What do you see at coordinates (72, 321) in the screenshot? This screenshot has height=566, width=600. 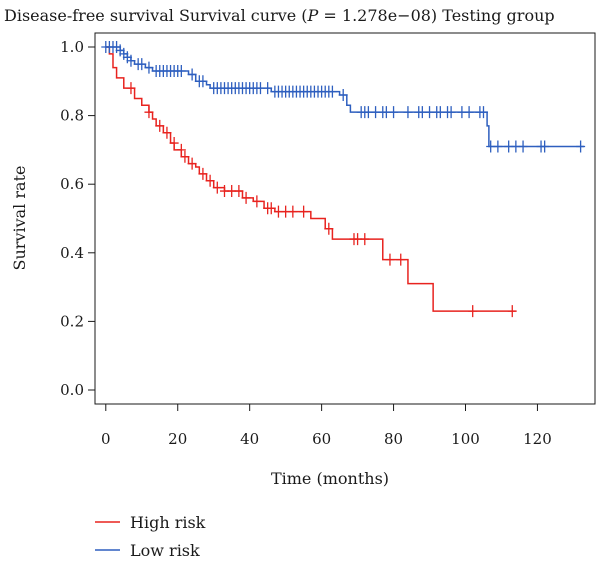 I see `y-tick-label: 0.2` at bounding box center [72, 321].